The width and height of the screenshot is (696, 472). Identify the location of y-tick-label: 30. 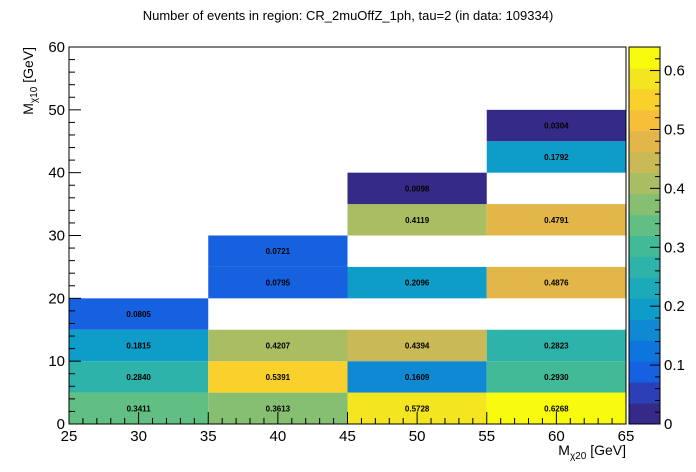
(56, 236).